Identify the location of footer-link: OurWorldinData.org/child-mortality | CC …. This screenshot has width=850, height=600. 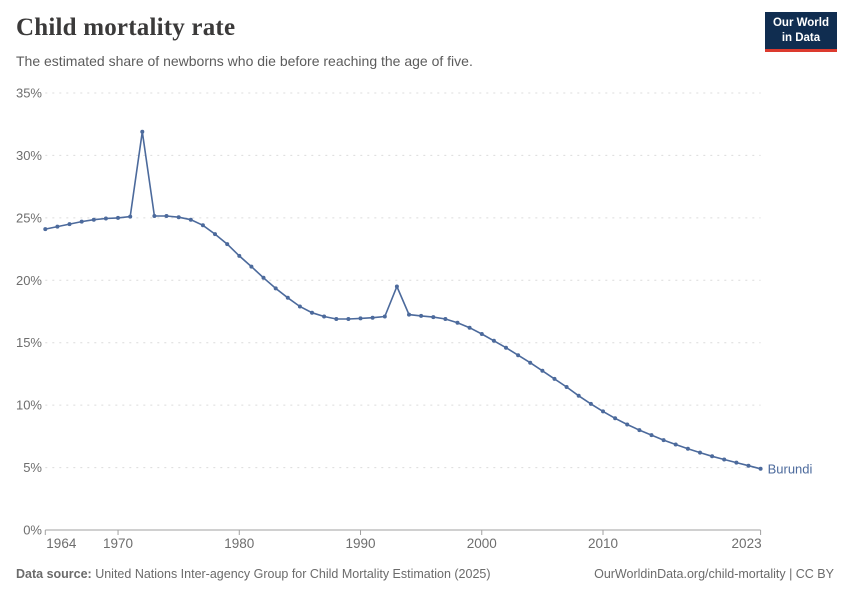
(714, 574).